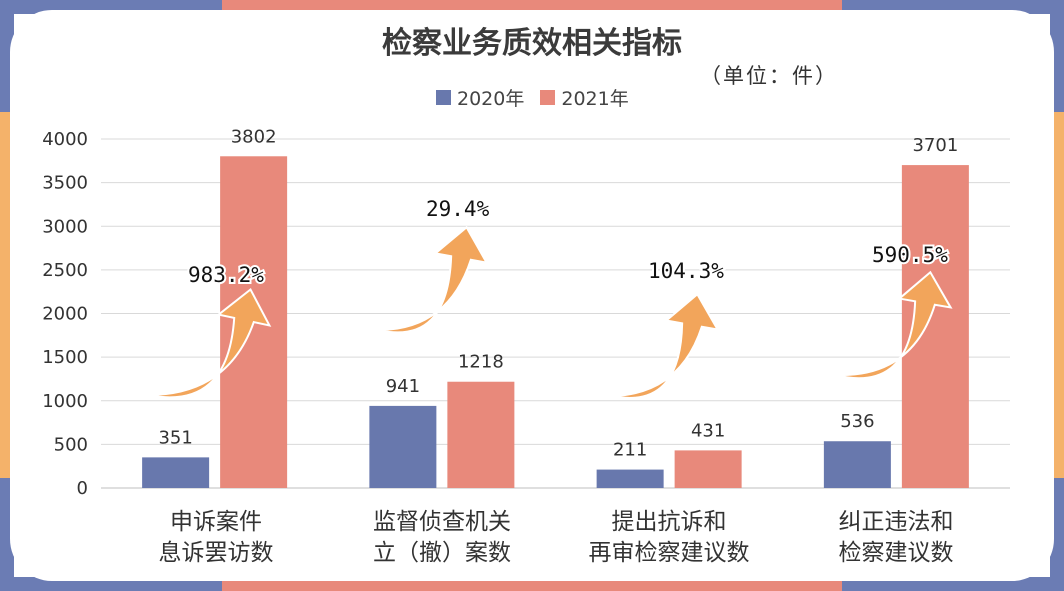  Describe the element at coordinates (216, 538) in the screenshot. I see `category-label-1: 申诉案件 息诉罢访数` at that location.